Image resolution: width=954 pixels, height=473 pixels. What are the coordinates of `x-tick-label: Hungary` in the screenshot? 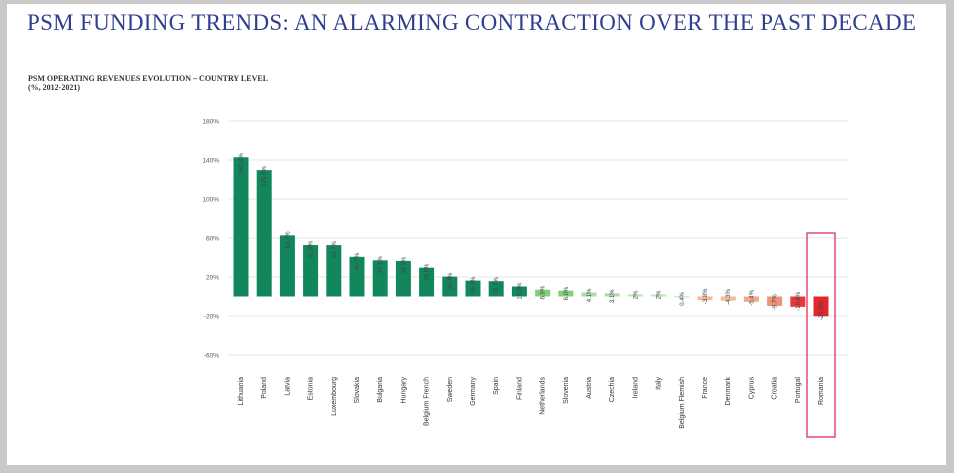 It's located at (403, 390).